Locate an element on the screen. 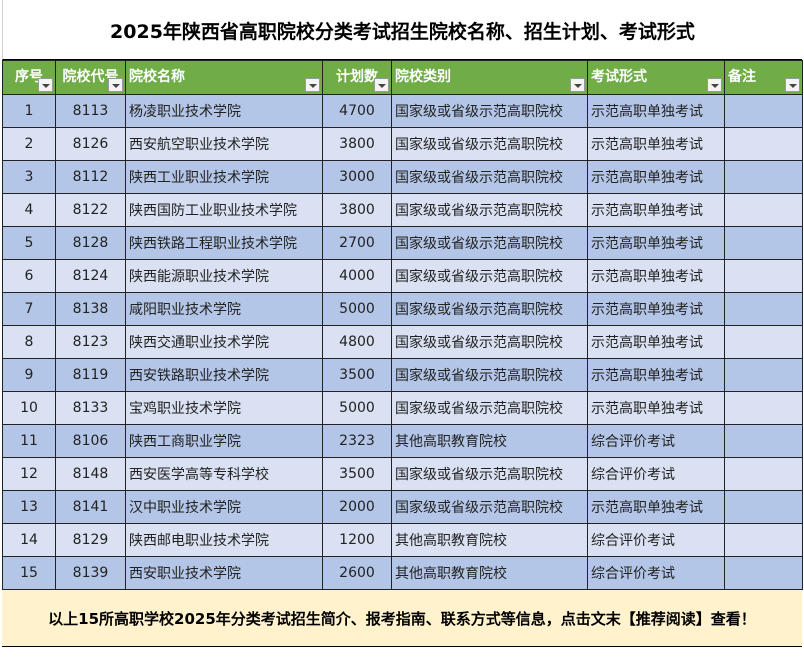 This screenshot has height=661, width=804. cell-seq: 15 is located at coordinates (29, 573).